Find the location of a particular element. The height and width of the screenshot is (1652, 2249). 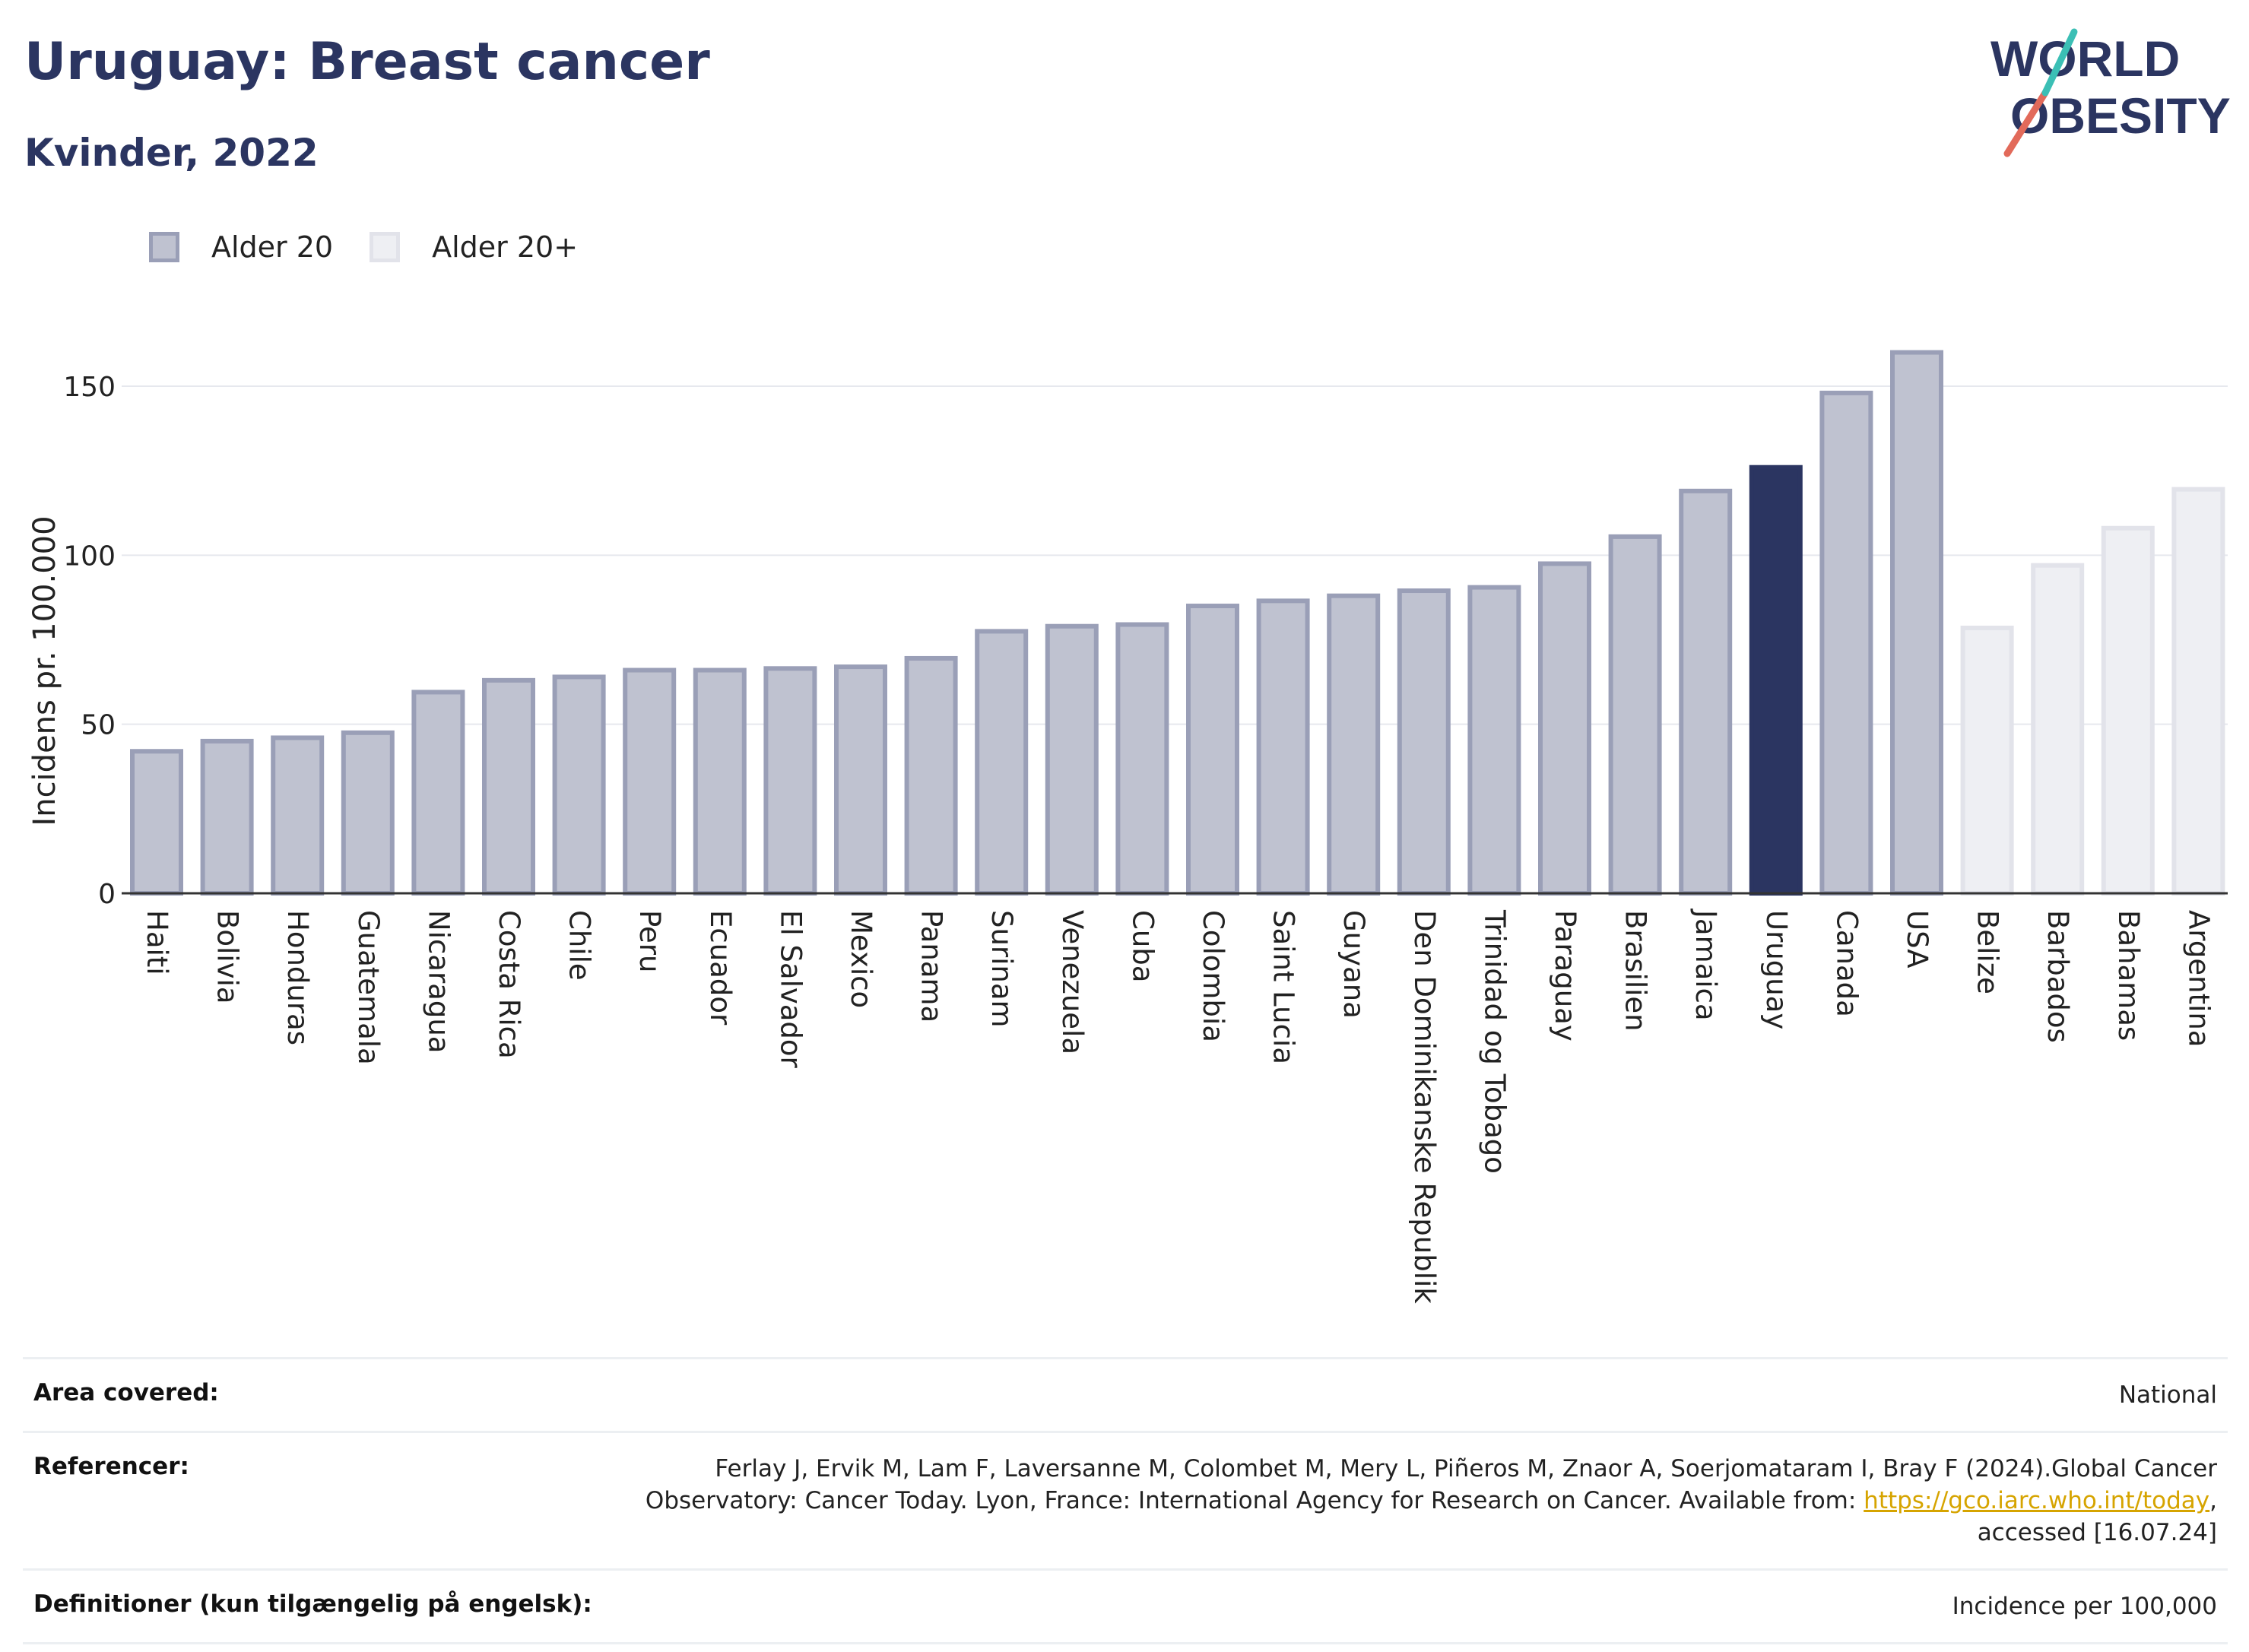

x-tick-label: Paraguay is located at coordinates (1565, 976).